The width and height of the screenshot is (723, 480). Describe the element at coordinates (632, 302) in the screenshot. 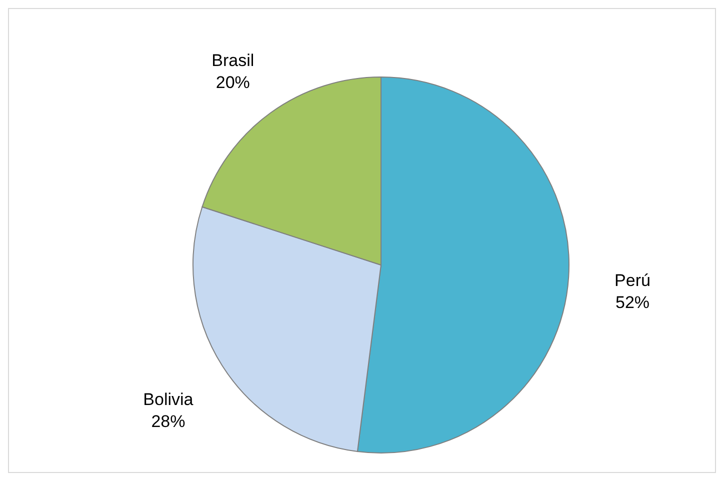

I see `data-label: 52%` at that location.